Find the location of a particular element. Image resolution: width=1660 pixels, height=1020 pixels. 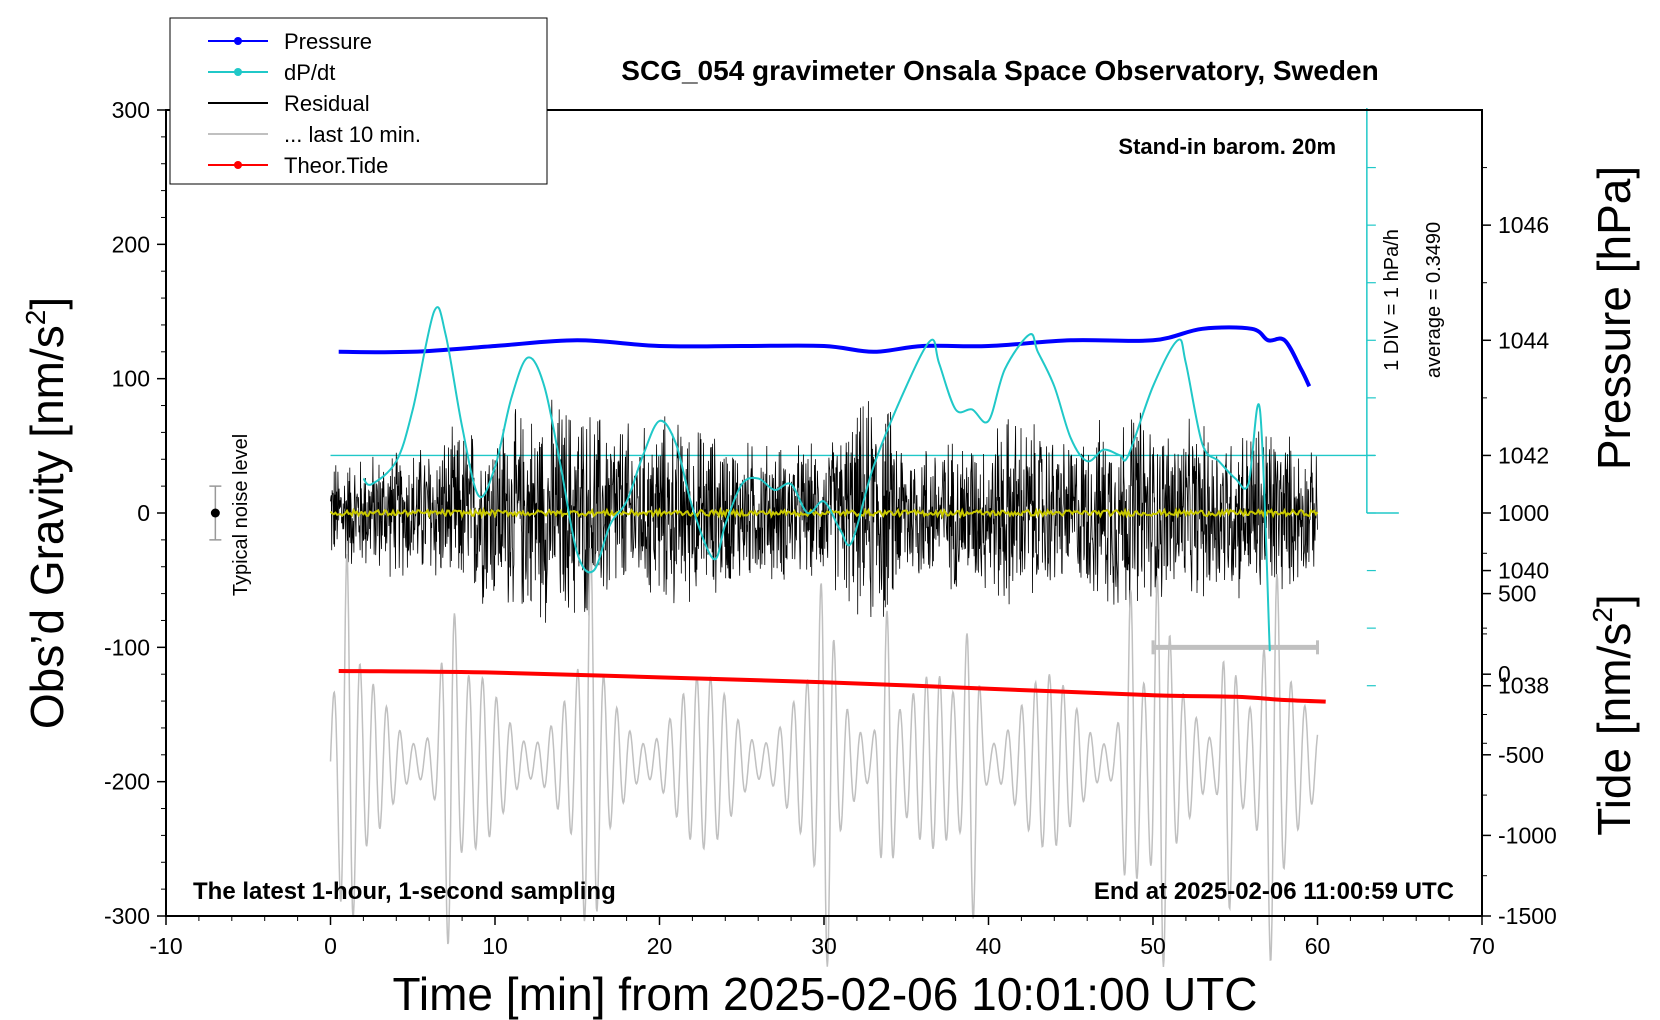

legend-label: dP/dt is located at coordinates (309, 72).